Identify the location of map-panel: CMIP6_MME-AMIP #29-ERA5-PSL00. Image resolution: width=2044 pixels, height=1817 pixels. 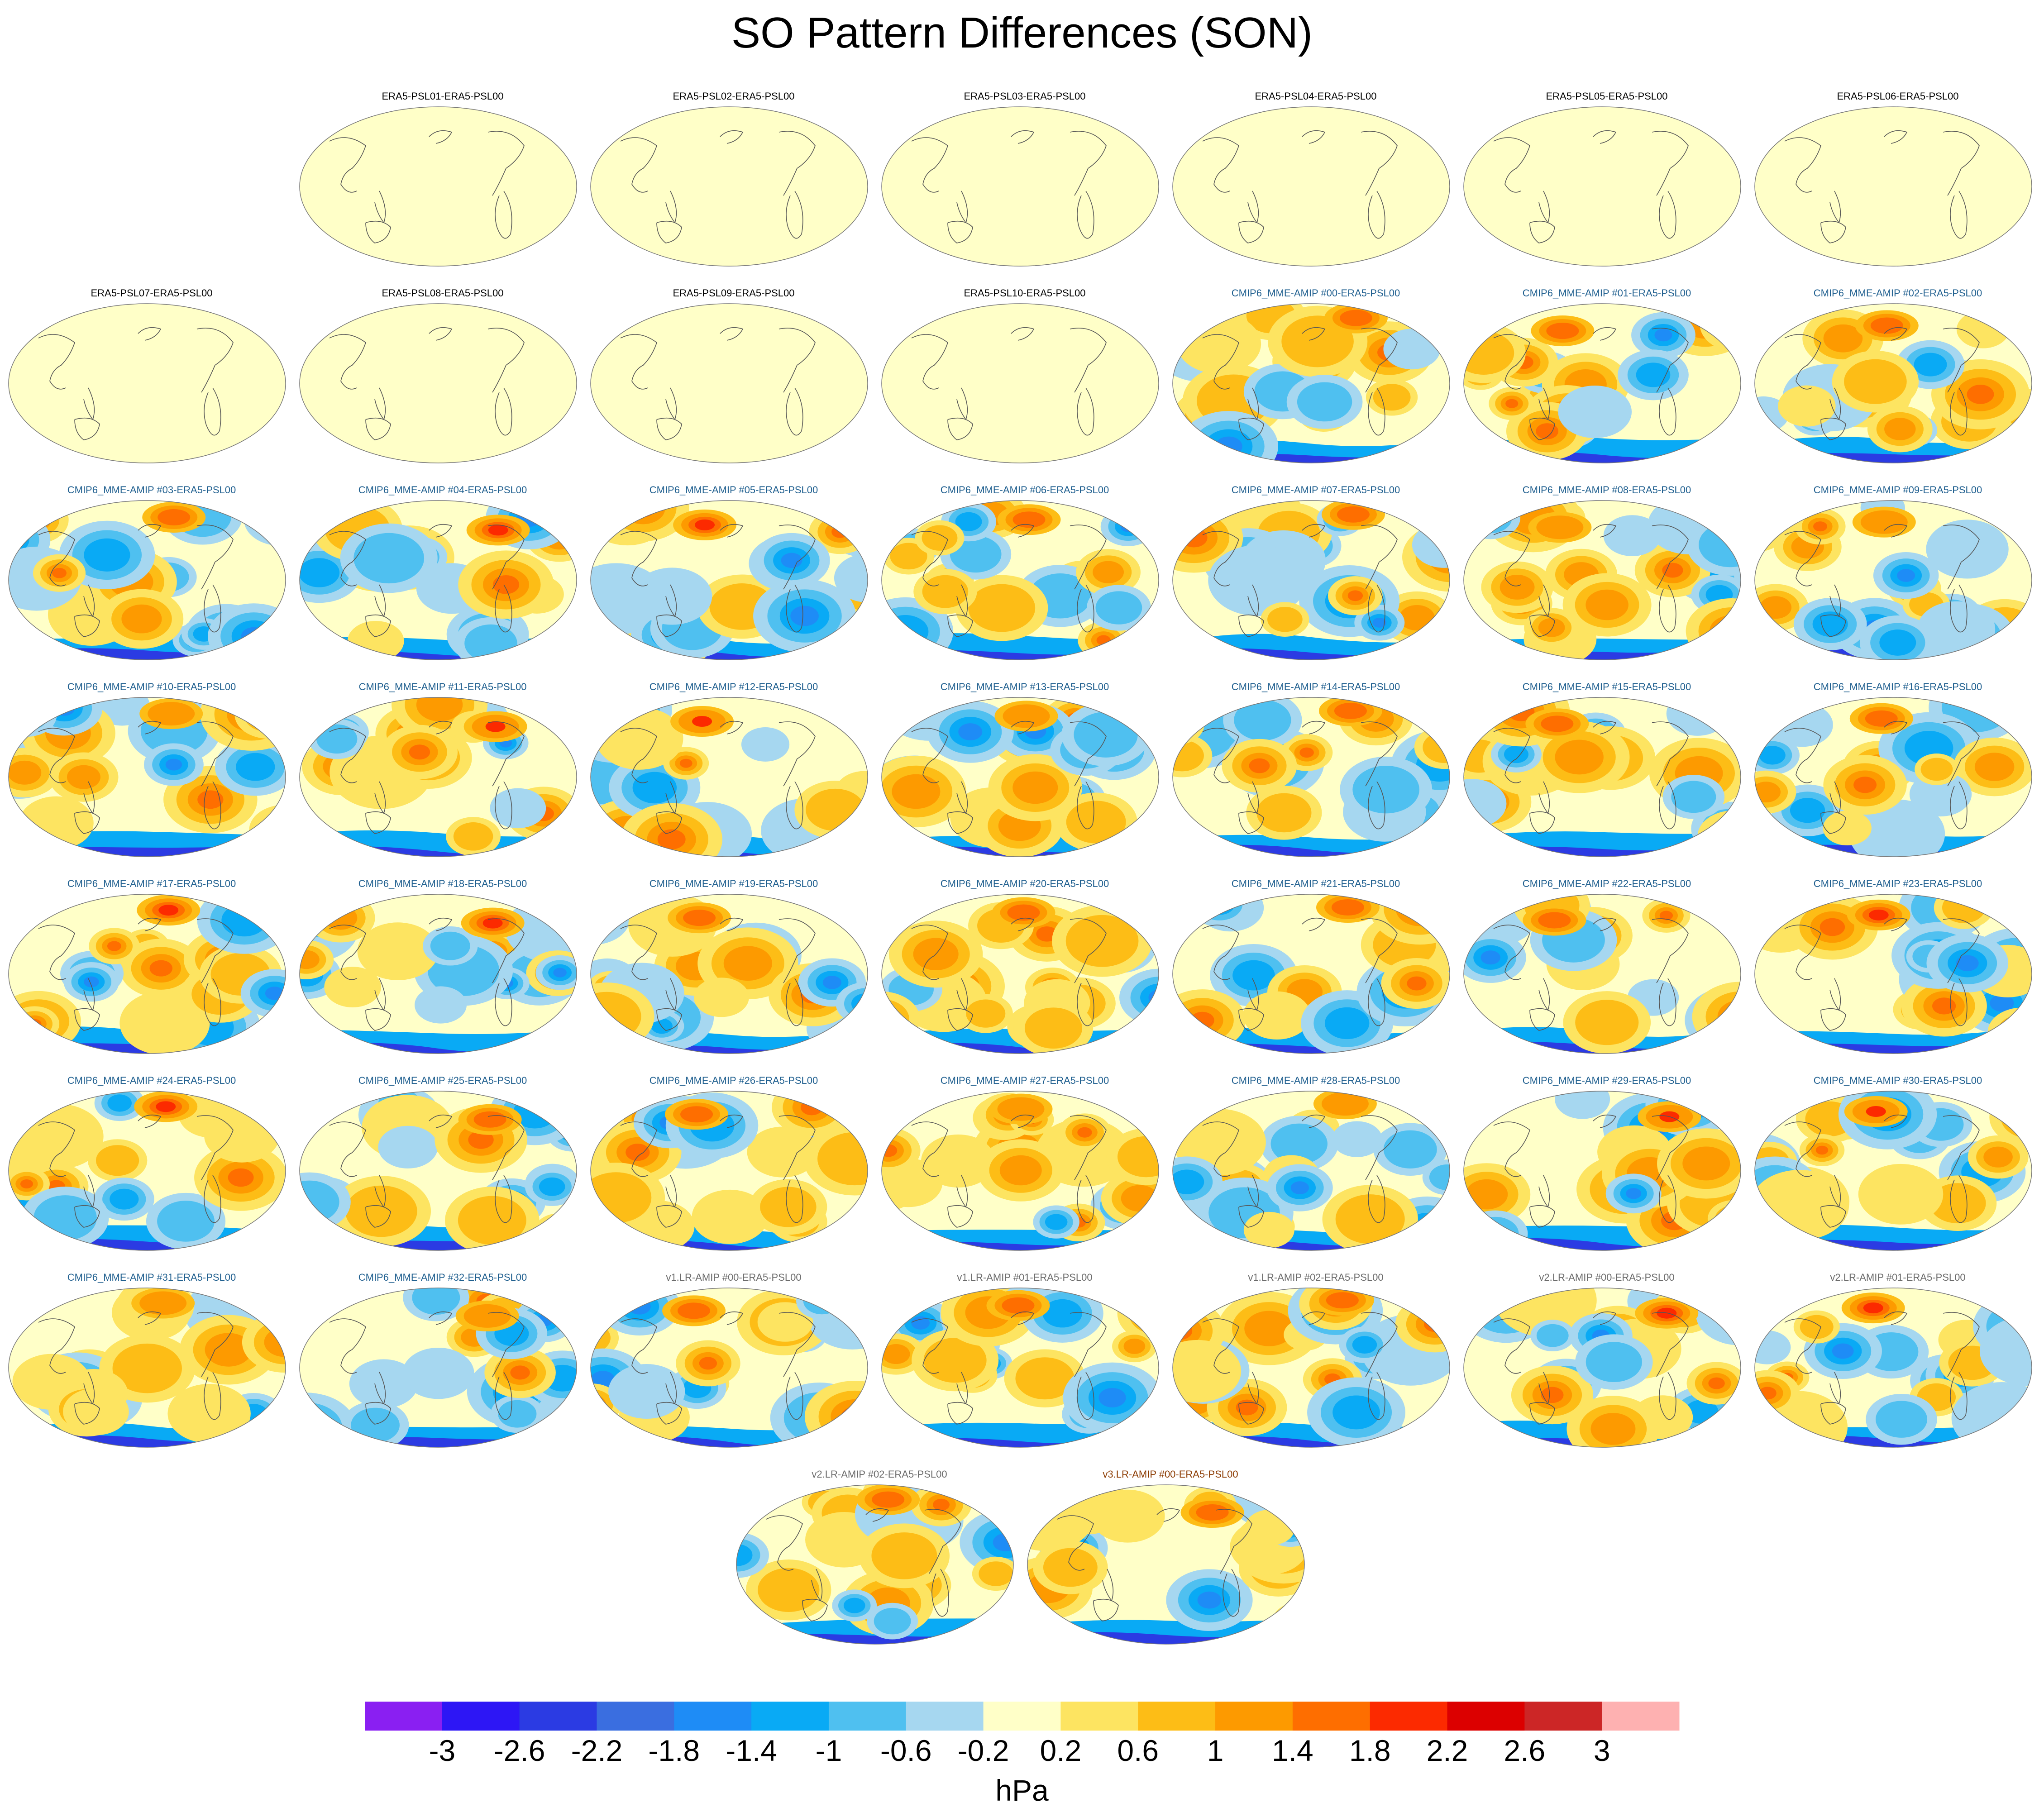
(1607, 1174).